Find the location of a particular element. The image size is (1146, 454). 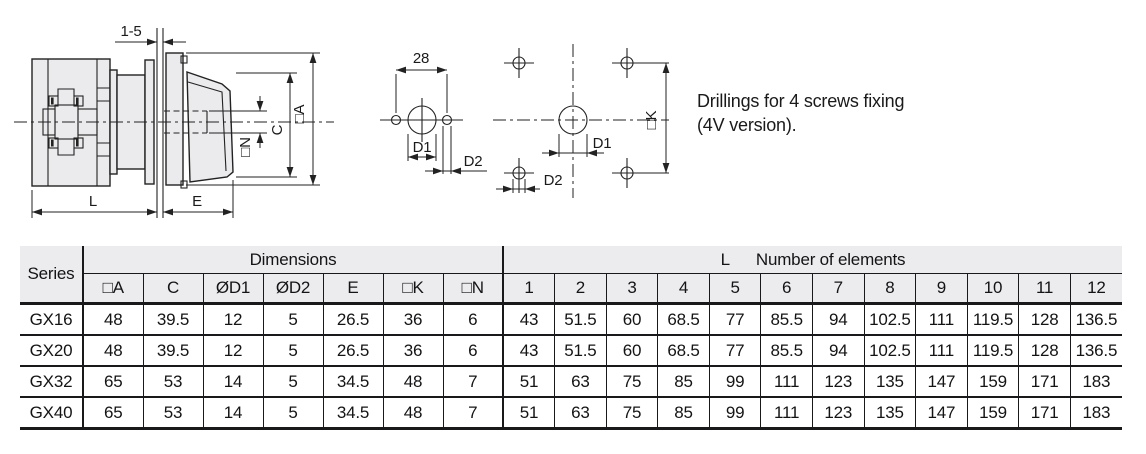

knob-handle is located at coordinates (210, 127).